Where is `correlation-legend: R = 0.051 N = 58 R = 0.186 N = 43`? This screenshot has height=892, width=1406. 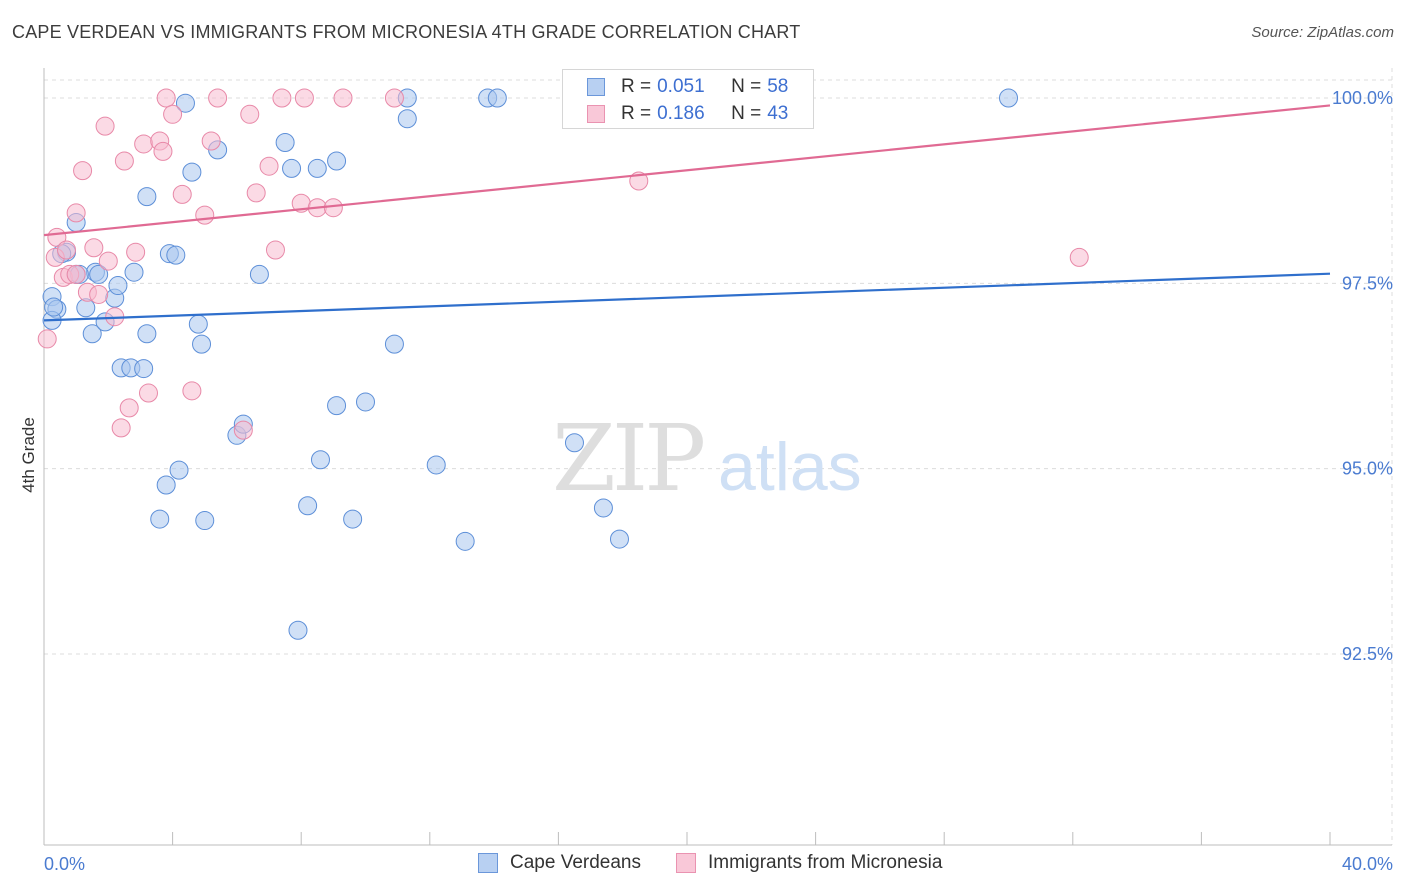
correlation-legend: R = 0.051 N = 58 R = 0.186 N = 43 is located at coordinates (688, 99).